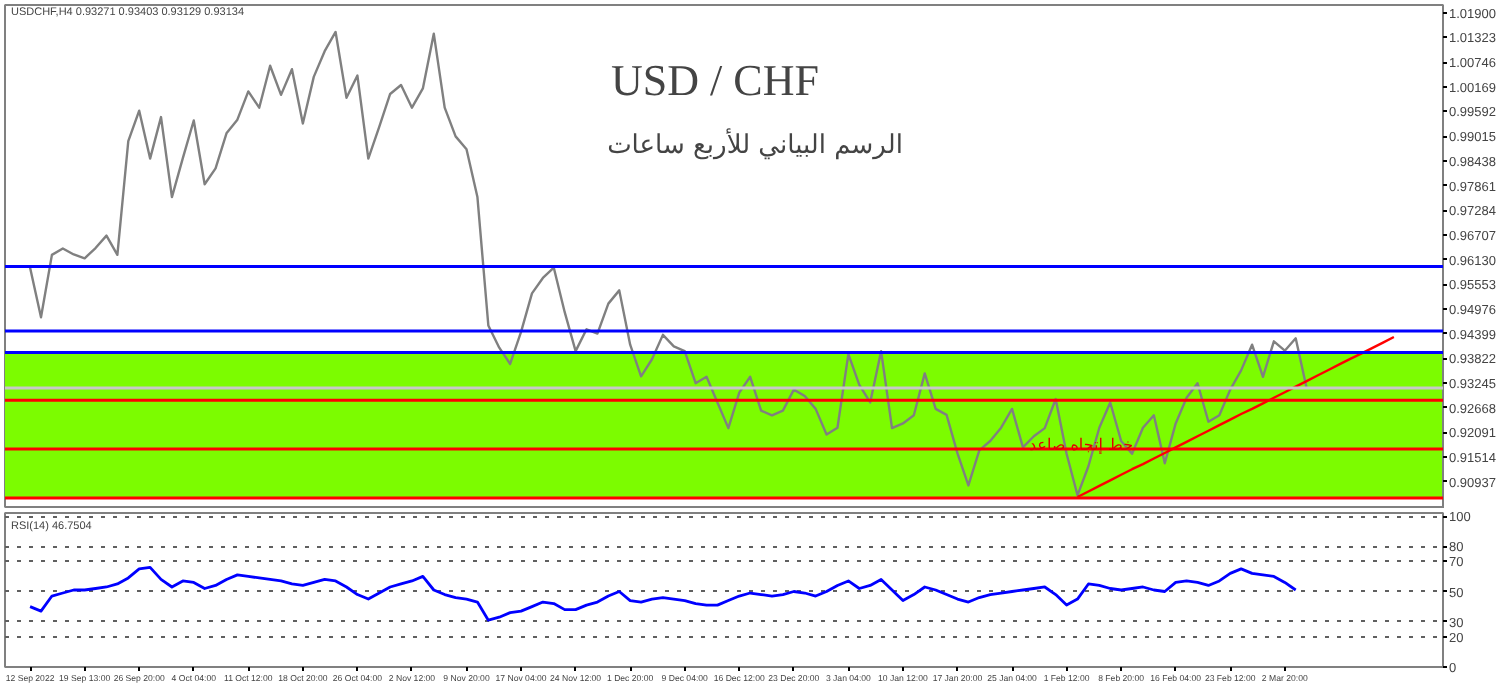  What do you see at coordinates (663, 593) in the screenshot?
I see `line-series` at bounding box center [663, 593].